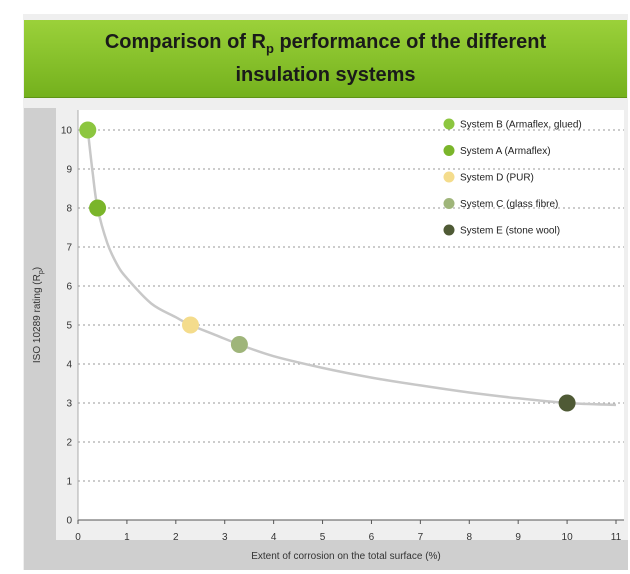 The image size is (630, 574). What do you see at coordinates (521, 125) in the screenshot?
I see `legend-item-label: System B (Armaflex, glued)` at bounding box center [521, 125].